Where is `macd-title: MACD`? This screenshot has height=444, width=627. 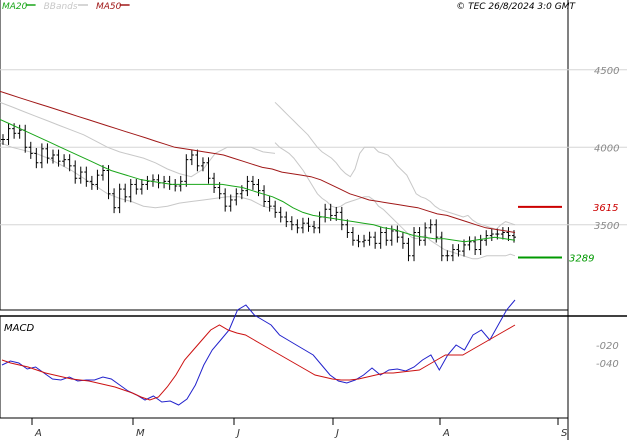 macd-title: MACD is located at coordinates (19, 328).